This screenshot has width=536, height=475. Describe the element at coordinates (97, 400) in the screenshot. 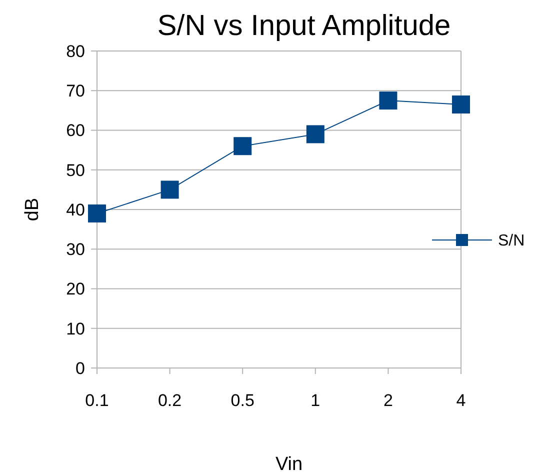

I see `x-tick-label: 0.1` at that location.